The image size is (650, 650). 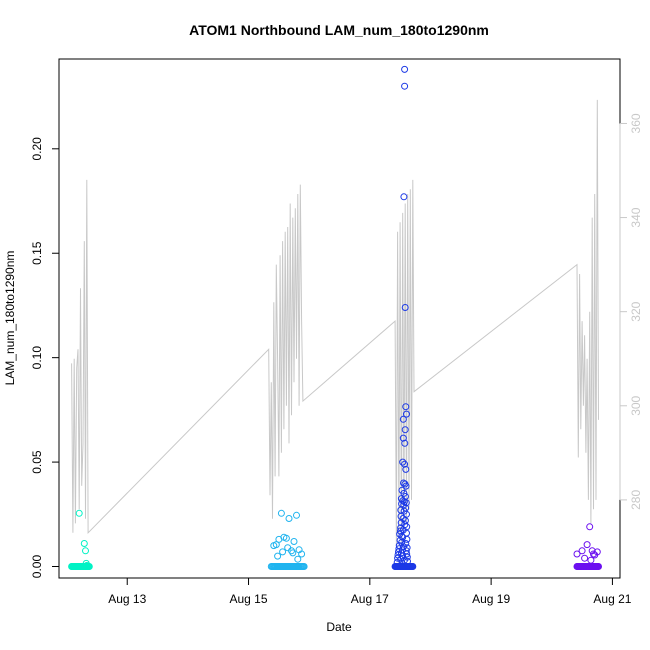 What do you see at coordinates (636, 405) in the screenshot?
I see `right-tick-label: 300` at bounding box center [636, 405].